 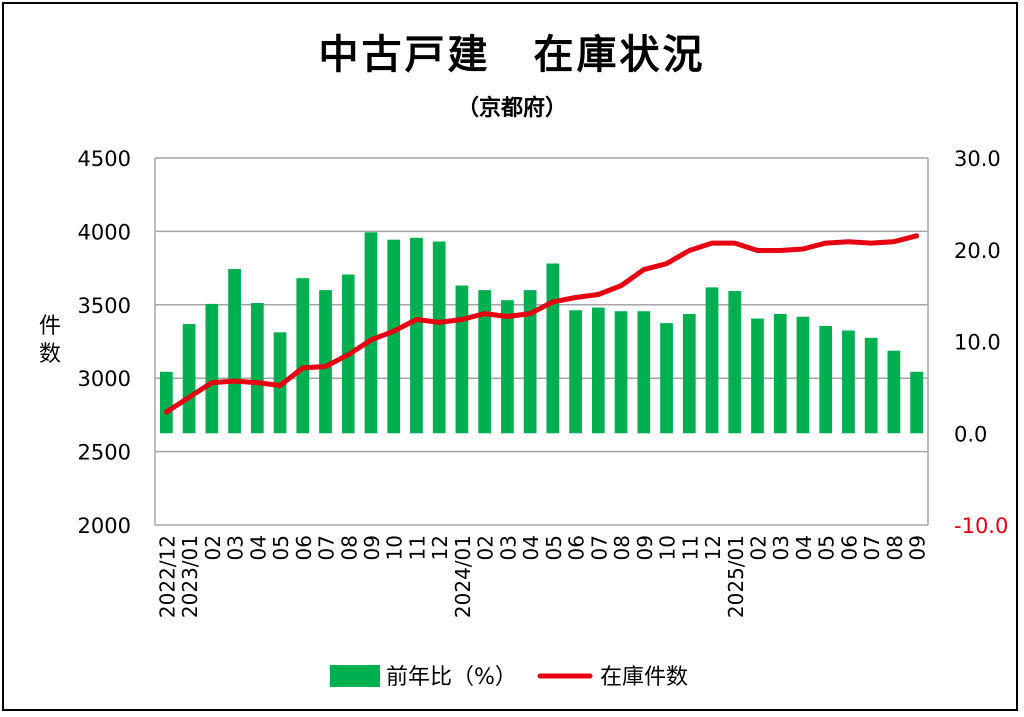 What do you see at coordinates (50, 354) in the screenshot?
I see `y-axis-label-char: 数` at bounding box center [50, 354].